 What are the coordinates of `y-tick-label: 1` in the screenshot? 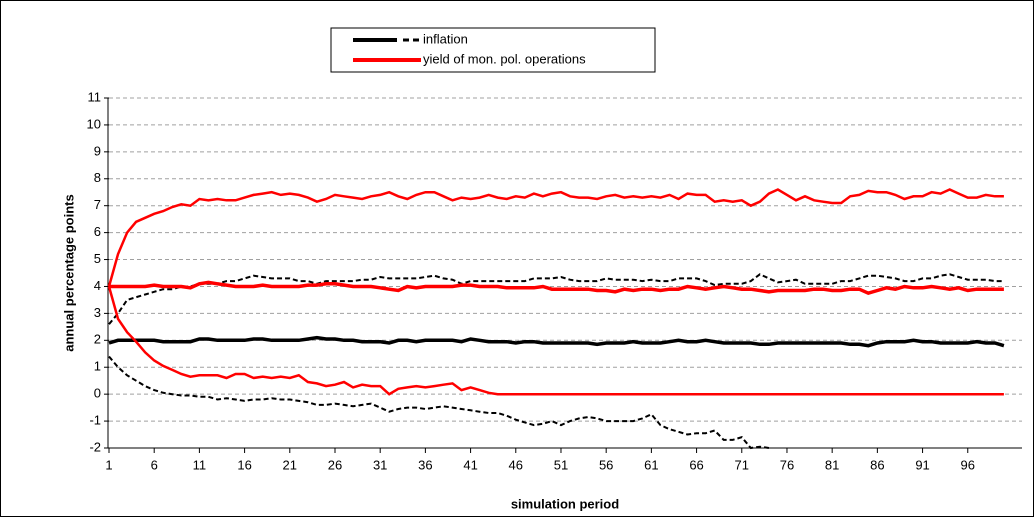 It's located at (97, 366).